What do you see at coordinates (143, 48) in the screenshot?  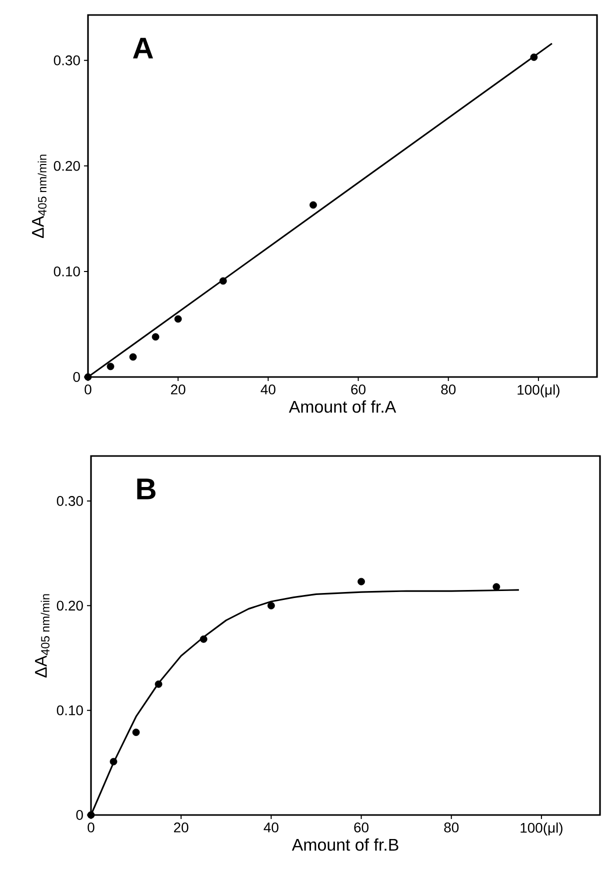 I see `text: A` at bounding box center [143, 48].